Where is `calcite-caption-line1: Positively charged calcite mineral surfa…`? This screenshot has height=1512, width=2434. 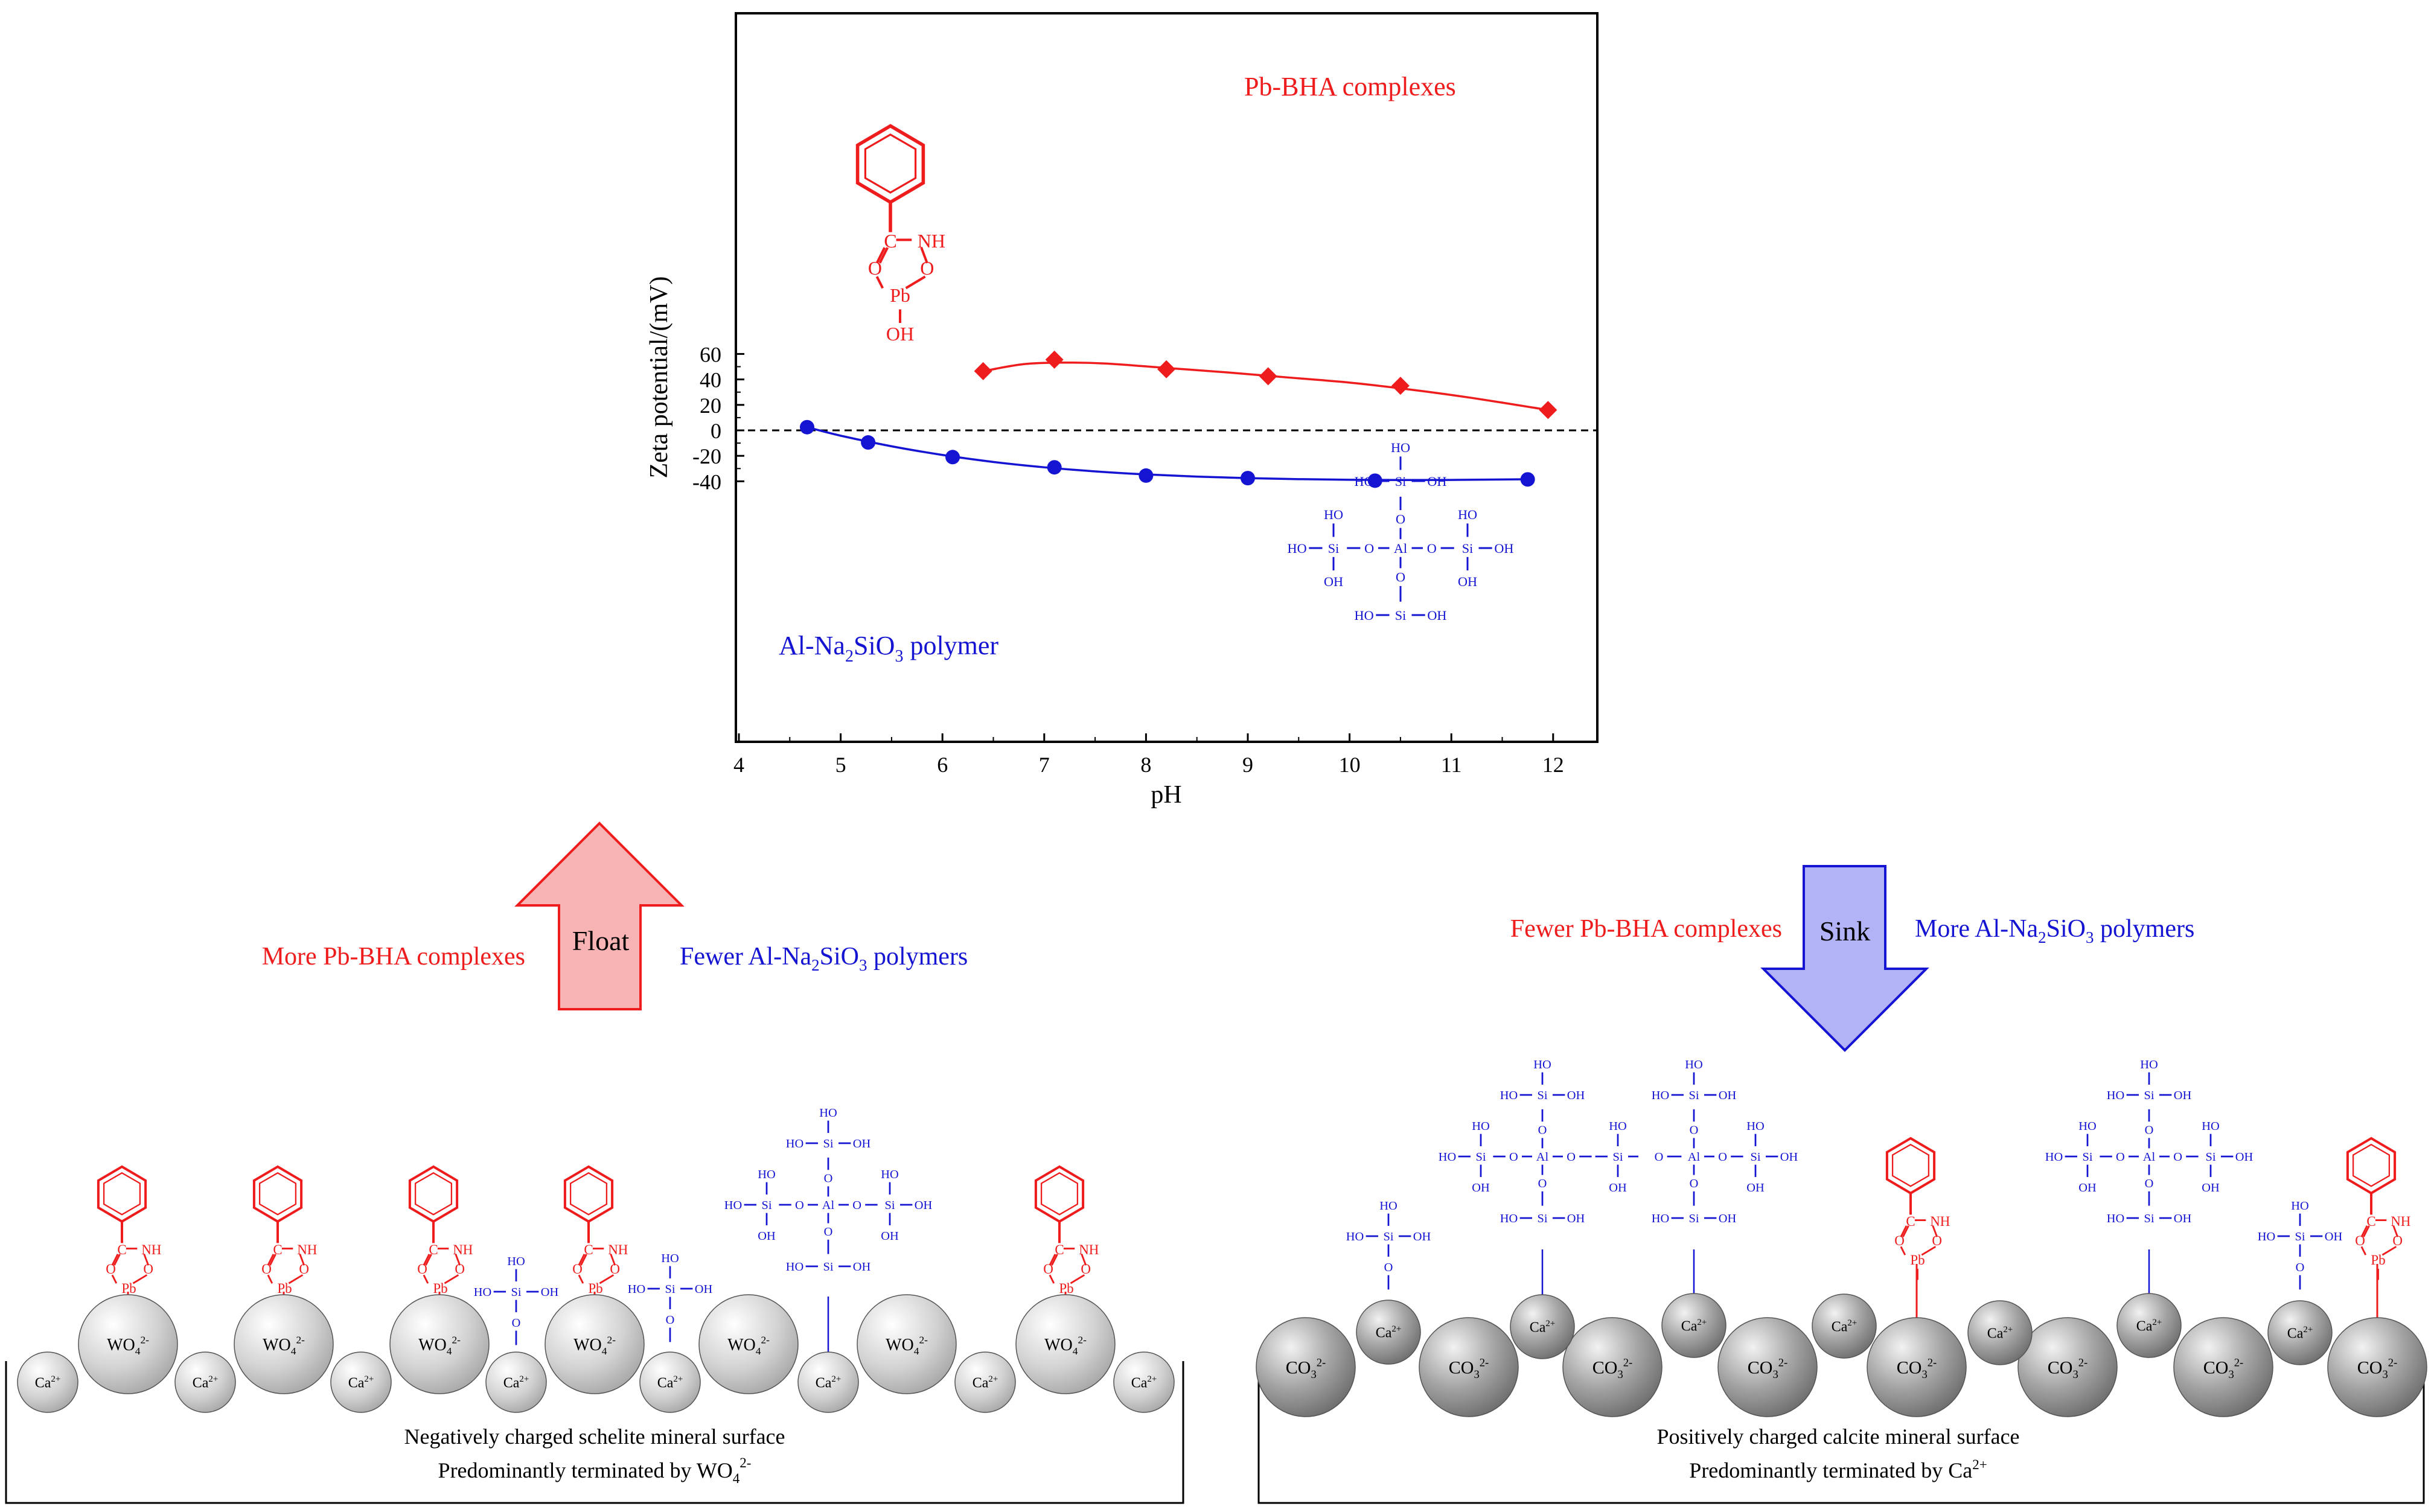 calcite-caption-line1: Positively charged calcite mineral surfa… is located at coordinates (1837, 1436).